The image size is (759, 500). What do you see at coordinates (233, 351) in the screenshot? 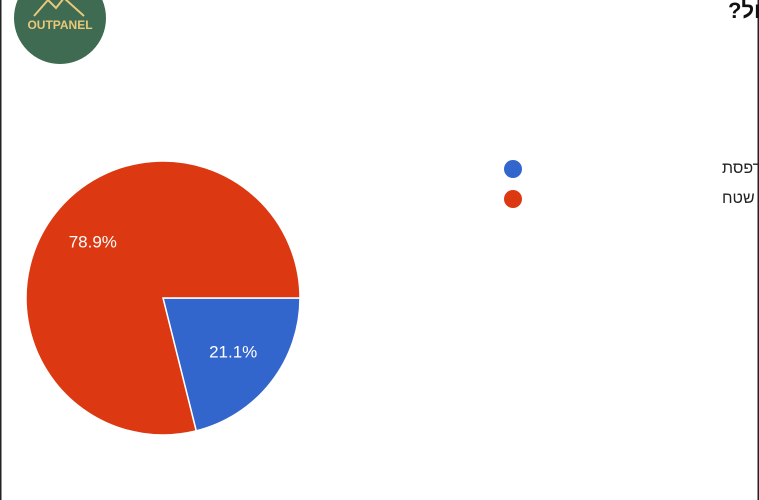
I see `slice-label: 21.1%` at bounding box center [233, 351].